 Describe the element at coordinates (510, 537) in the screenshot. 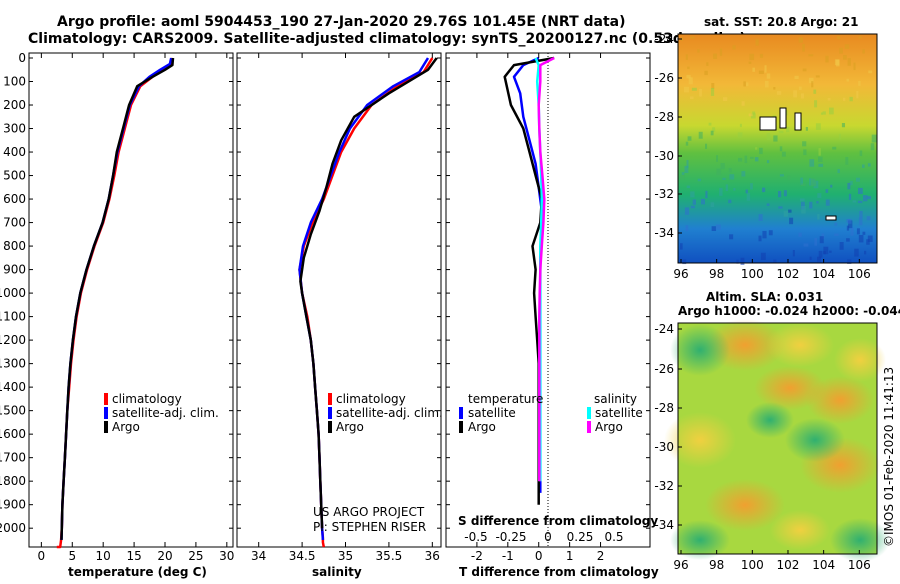

I see `s-diff-tick-label: -0.25` at that location.